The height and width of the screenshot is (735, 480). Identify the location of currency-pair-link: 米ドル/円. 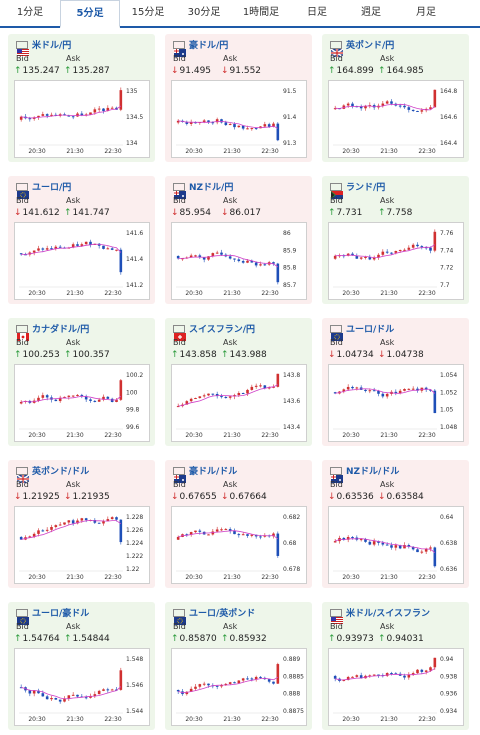
(52, 46).